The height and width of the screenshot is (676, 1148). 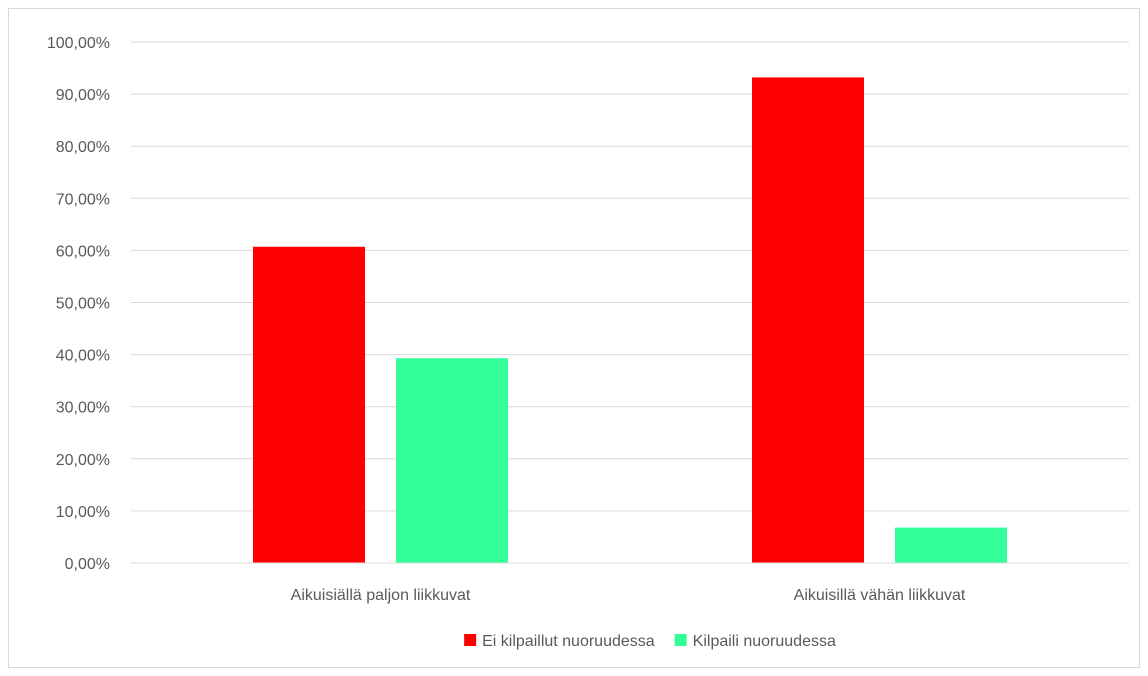 What do you see at coordinates (83, 147) in the screenshot?
I see `y-tick-label: 80,00%` at bounding box center [83, 147].